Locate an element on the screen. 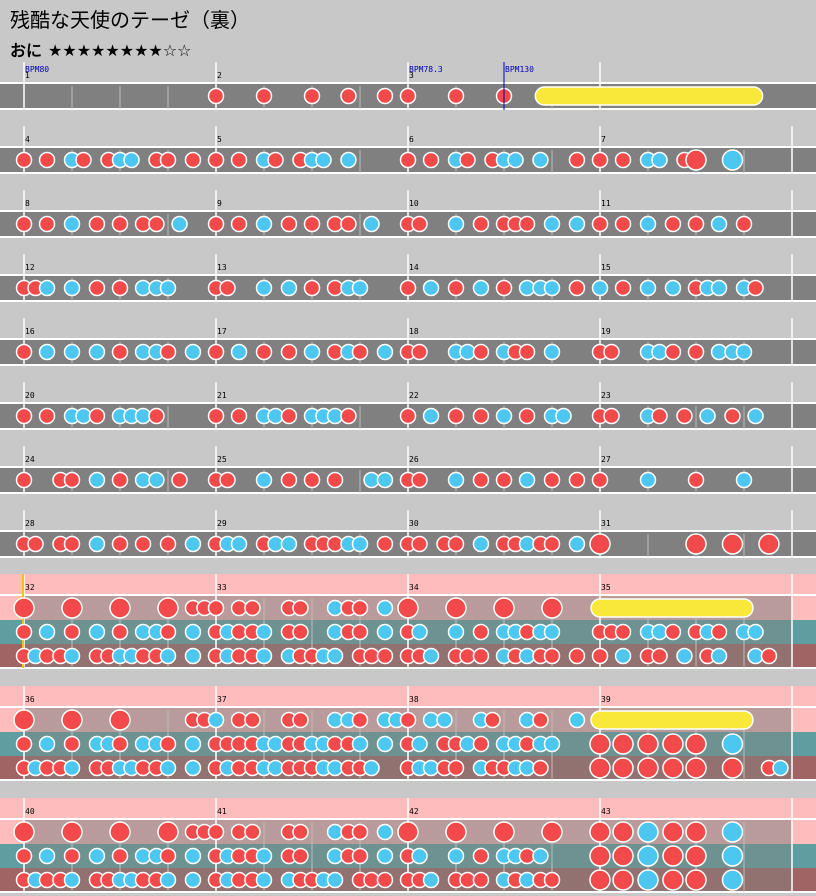 Image resolution: width=816 pixels, height=896 pixels. measure-number: 40 is located at coordinates (30, 811).